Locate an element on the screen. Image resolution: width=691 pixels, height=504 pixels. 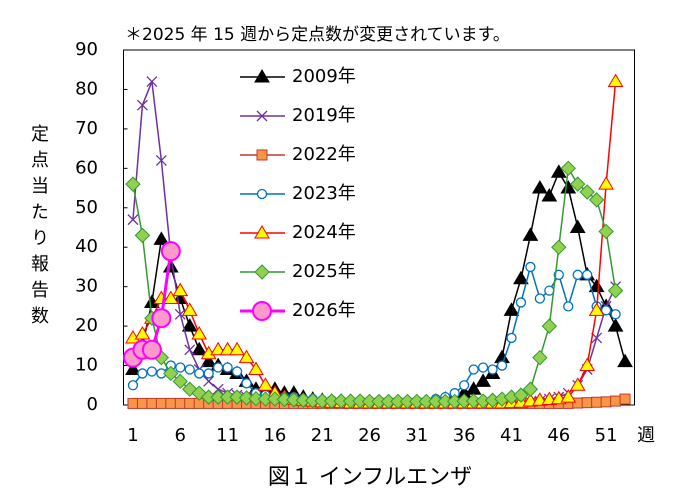
y-tick-label: 90 is located at coordinates (86, 49).